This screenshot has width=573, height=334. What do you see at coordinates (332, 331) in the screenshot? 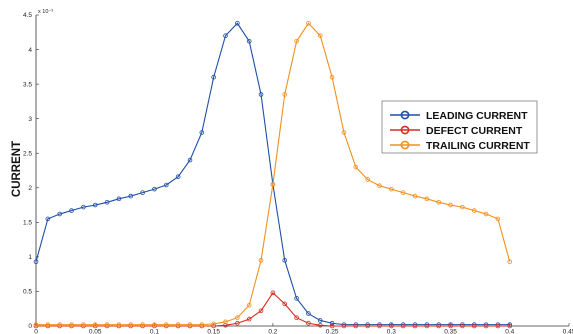
I see `x-tick-label: 0.25` at bounding box center [332, 331].